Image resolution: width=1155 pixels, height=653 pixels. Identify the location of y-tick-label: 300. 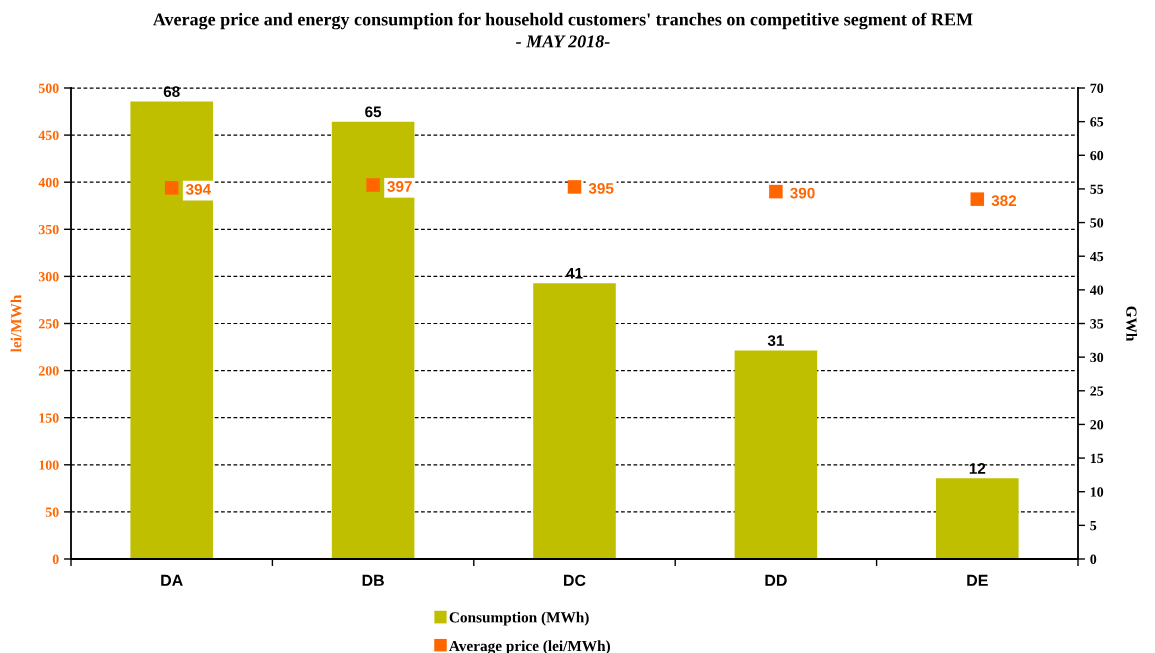
(48, 276).